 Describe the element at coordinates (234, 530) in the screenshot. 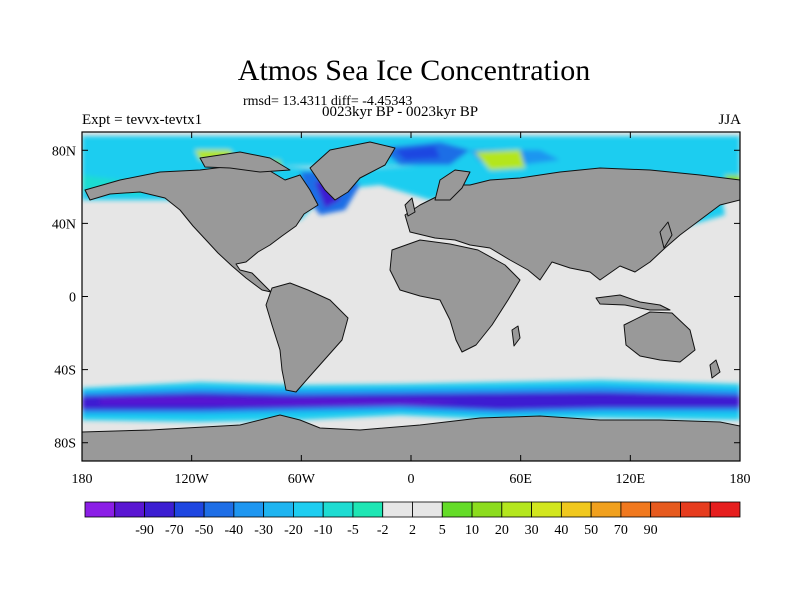

I see `colorbar-label: -40` at that location.